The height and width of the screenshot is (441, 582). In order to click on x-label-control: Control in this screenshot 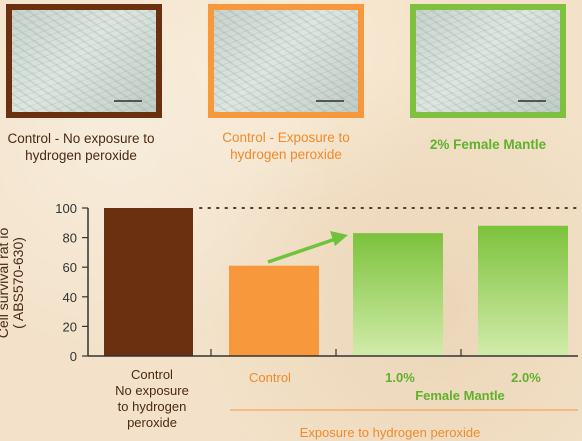, I will do `click(270, 377)`.